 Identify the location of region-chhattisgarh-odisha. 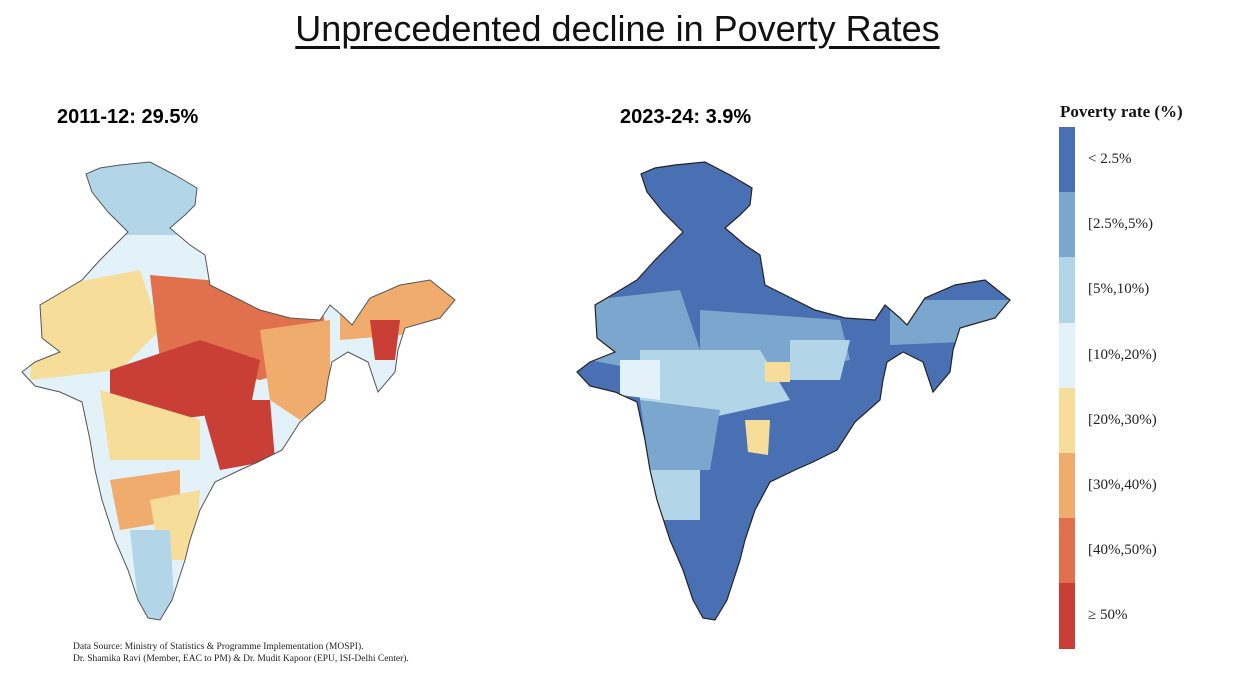
(237, 435).